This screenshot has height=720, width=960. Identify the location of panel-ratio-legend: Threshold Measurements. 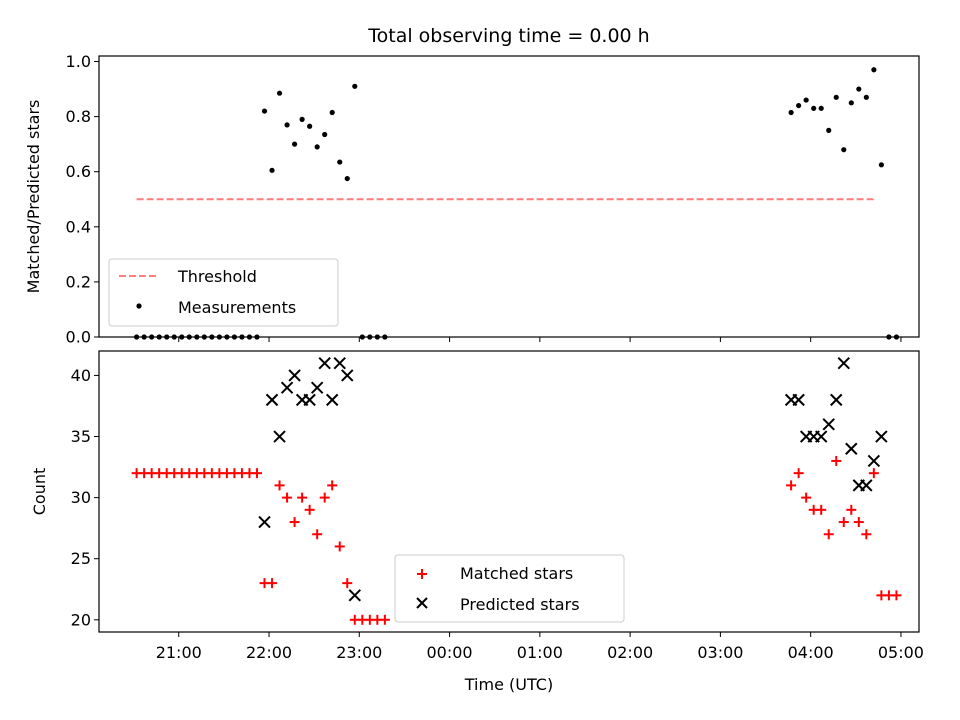
(223, 292).